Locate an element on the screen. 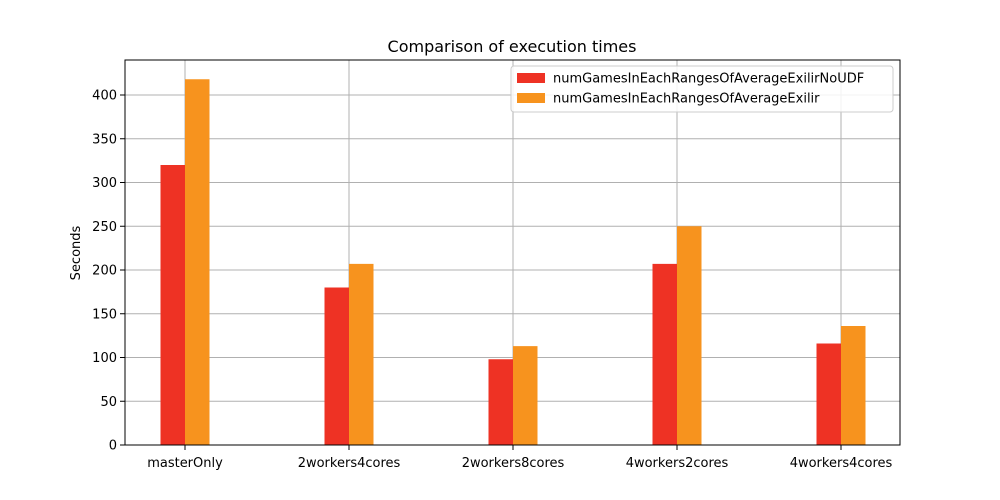 The width and height of the screenshot is (1000, 500). bar-udf-2workers4cores is located at coordinates (361, 354).